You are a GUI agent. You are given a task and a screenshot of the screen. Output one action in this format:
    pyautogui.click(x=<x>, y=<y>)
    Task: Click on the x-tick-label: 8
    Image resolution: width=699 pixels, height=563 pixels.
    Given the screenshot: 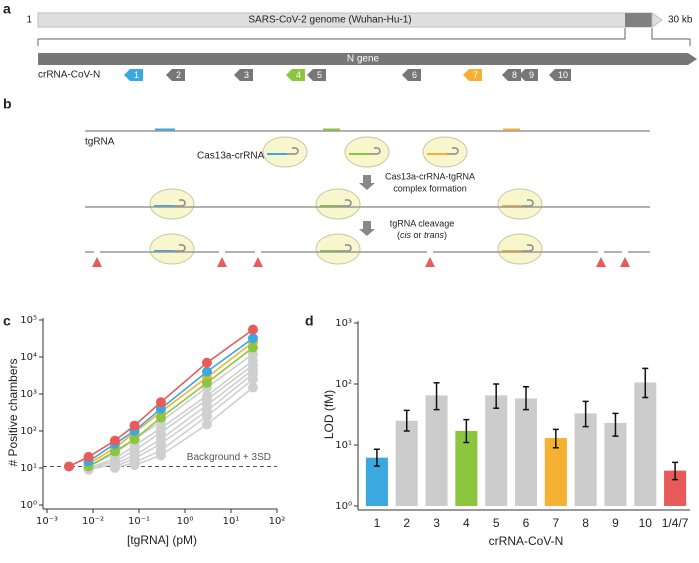 What is the action you would take?
    pyautogui.click(x=585, y=523)
    